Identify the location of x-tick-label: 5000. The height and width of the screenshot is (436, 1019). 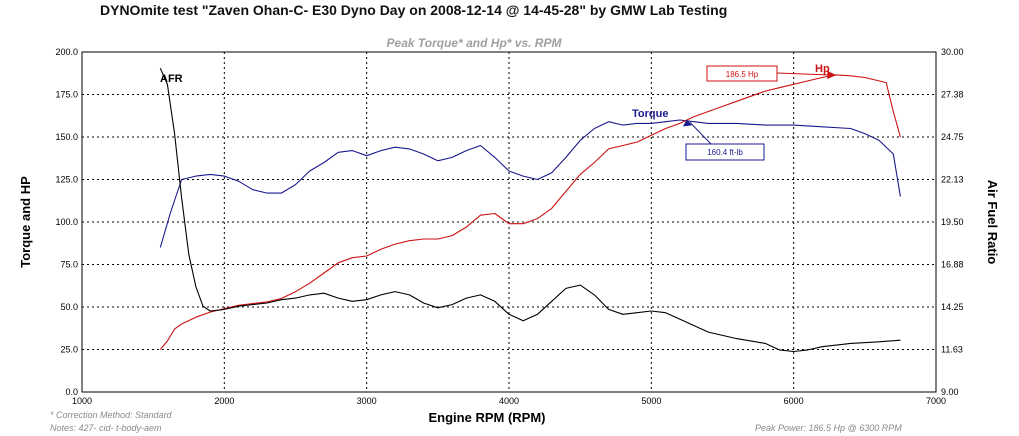
(651, 401).